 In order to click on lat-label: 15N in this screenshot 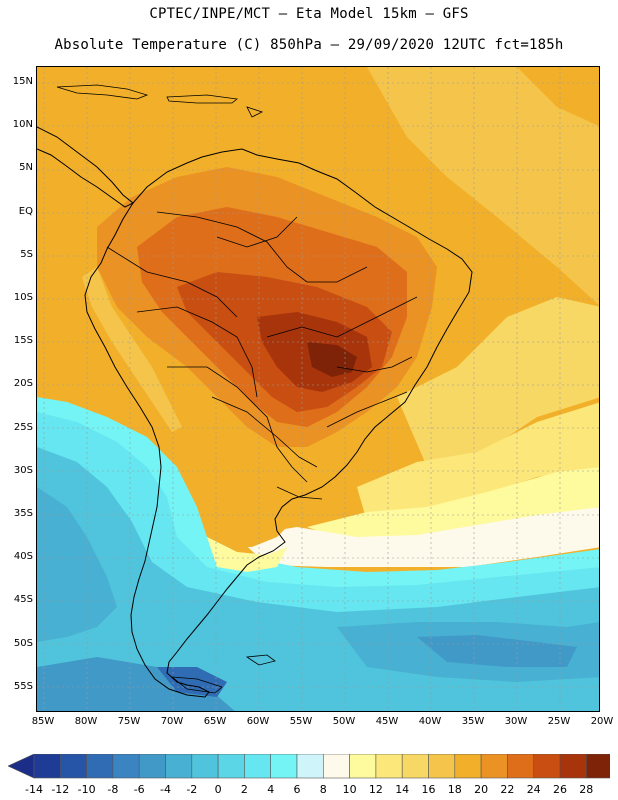, I will do `click(22, 81)`.